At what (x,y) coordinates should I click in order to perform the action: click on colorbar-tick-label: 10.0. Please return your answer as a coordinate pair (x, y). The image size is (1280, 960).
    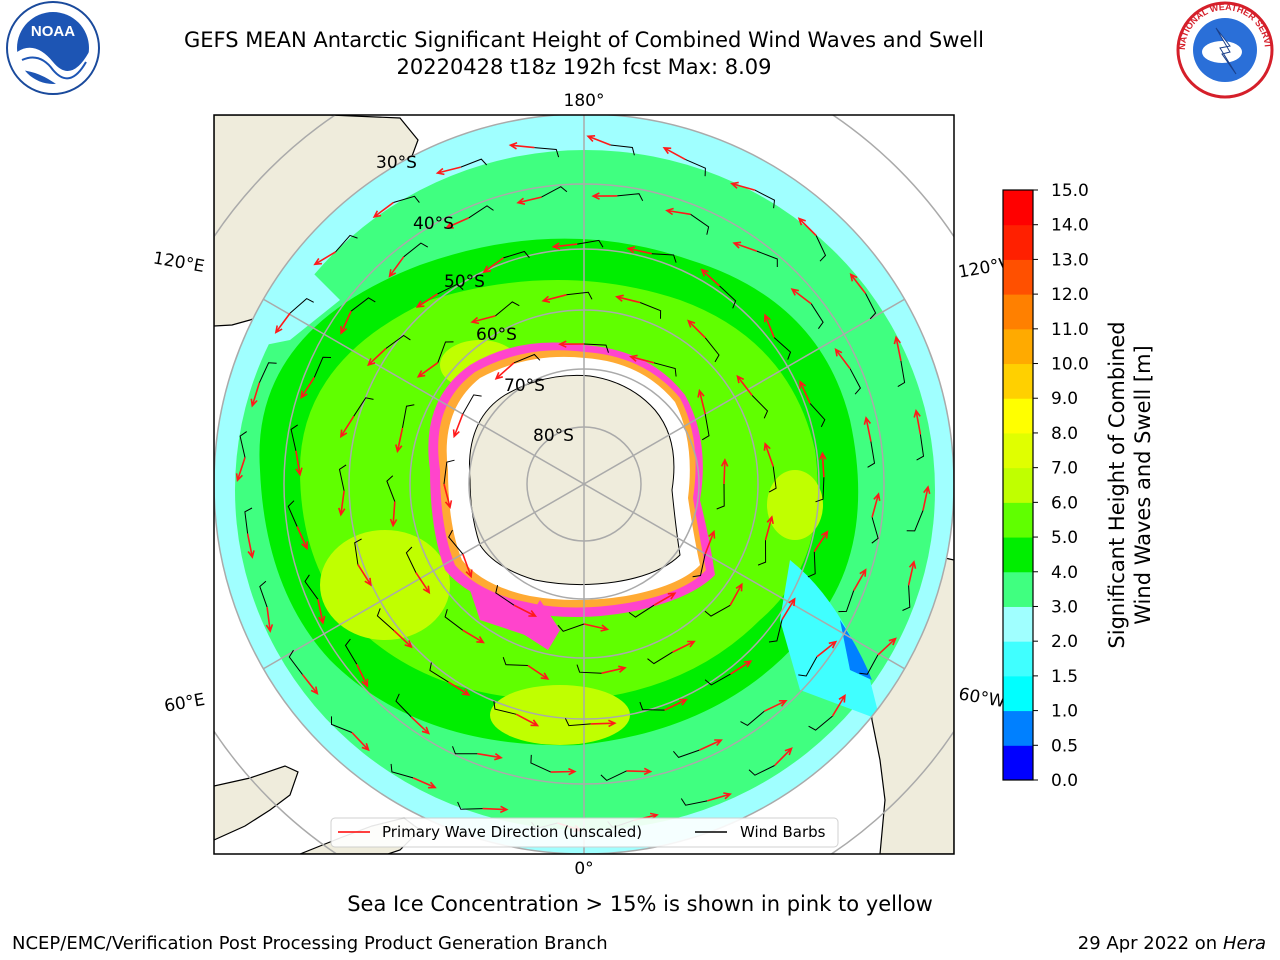
    Looking at the image, I should click on (1070, 365).